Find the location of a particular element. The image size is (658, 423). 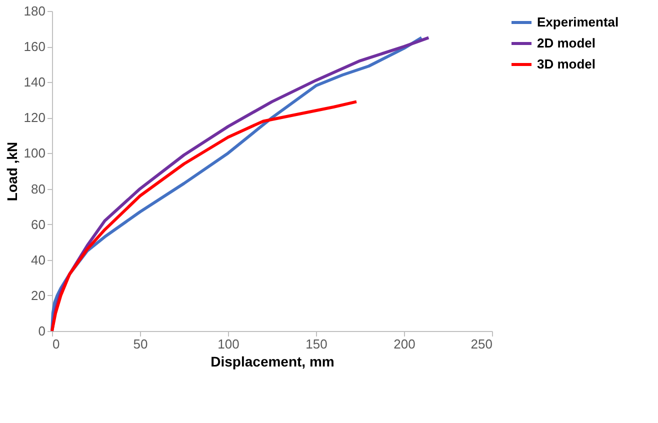

y-tick-label: 60 is located at coordinates (38, 224).